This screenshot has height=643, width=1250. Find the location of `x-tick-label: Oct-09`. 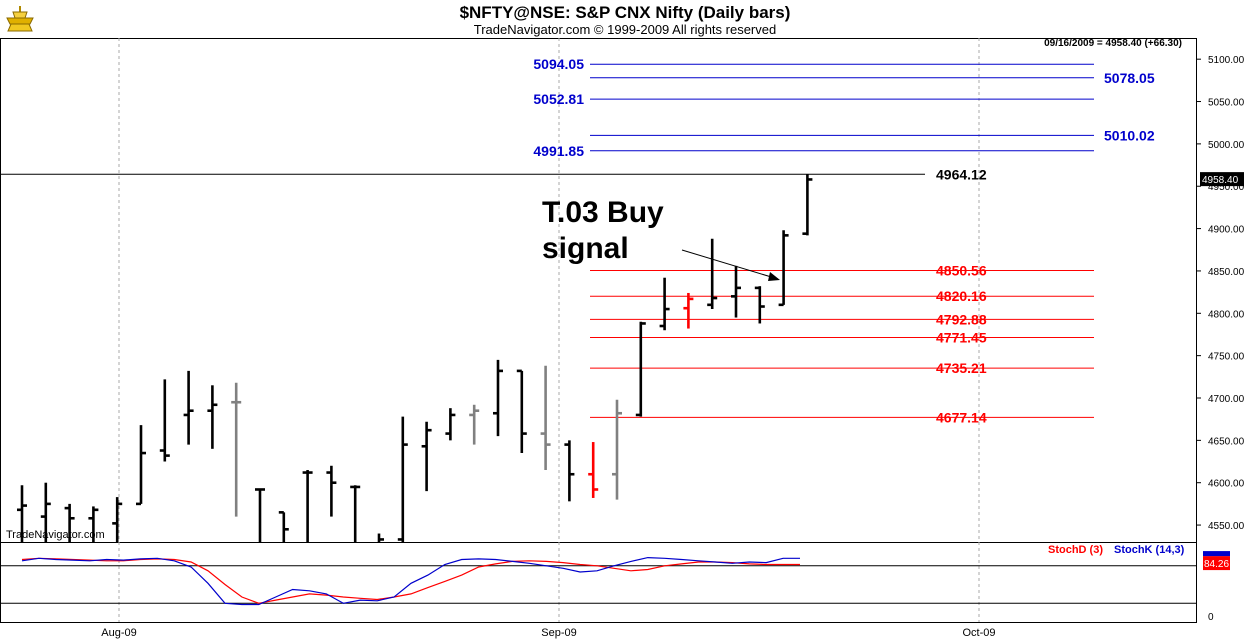

x-tick-label: Oct-09 is located at coordinates (978, 633).